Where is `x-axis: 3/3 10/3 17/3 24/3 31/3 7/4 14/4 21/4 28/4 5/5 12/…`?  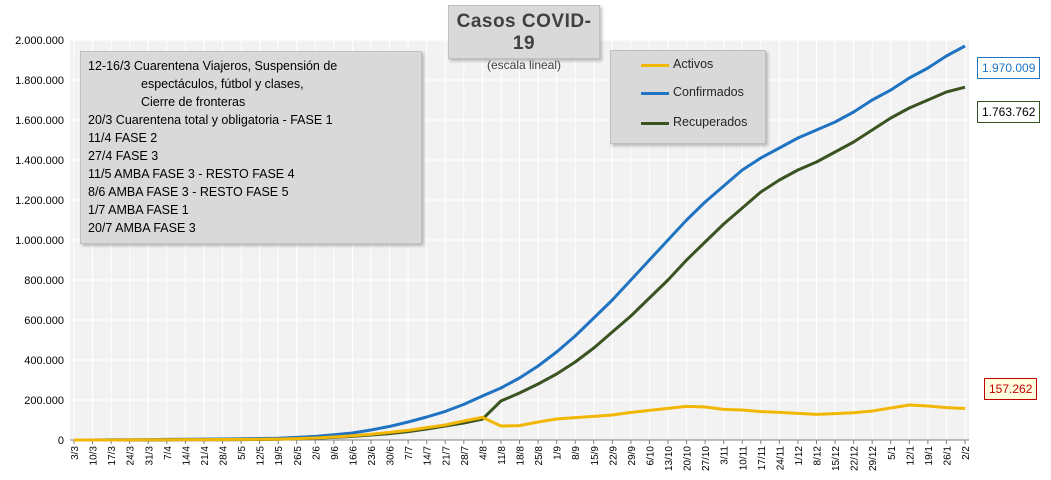 x-axis: 3/3 10/3 17/3 24/3 31/3 7/4 14/4 21/4 28/4 5/5 12/… is located at coordinates (521, 455).